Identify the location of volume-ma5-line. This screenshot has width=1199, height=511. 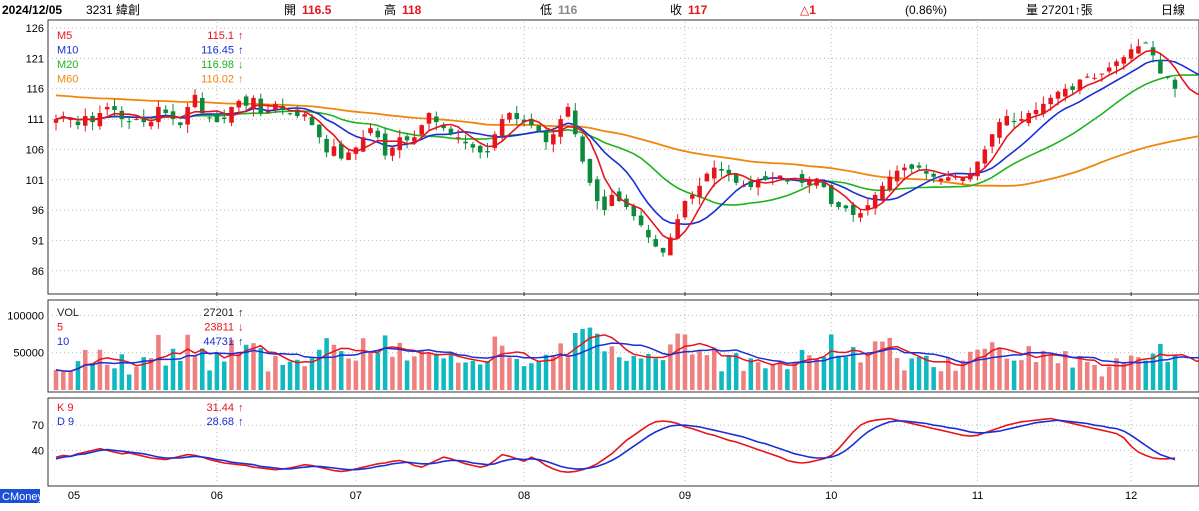
(627, 353).